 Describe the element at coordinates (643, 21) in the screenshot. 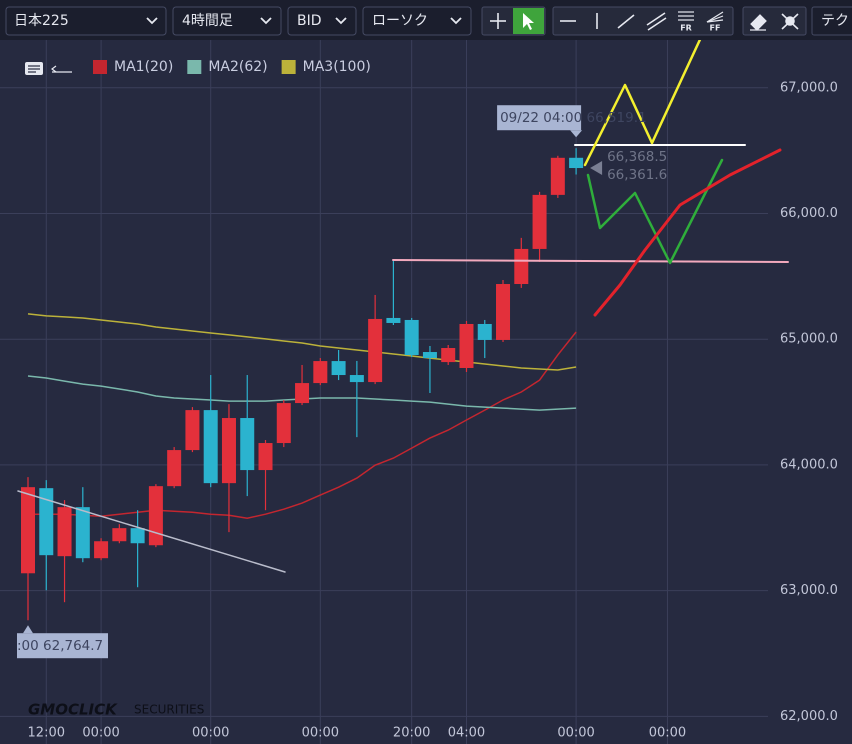

I see `draw-tool-group` at that location.